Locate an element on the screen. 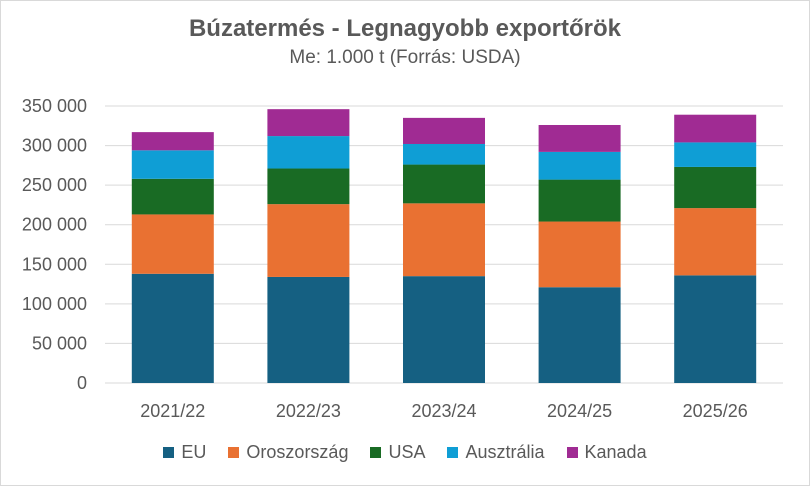 Image resolution: width=810 pixels, height=486 pixels. legend-item: EU is located at coordinates (184, 452).